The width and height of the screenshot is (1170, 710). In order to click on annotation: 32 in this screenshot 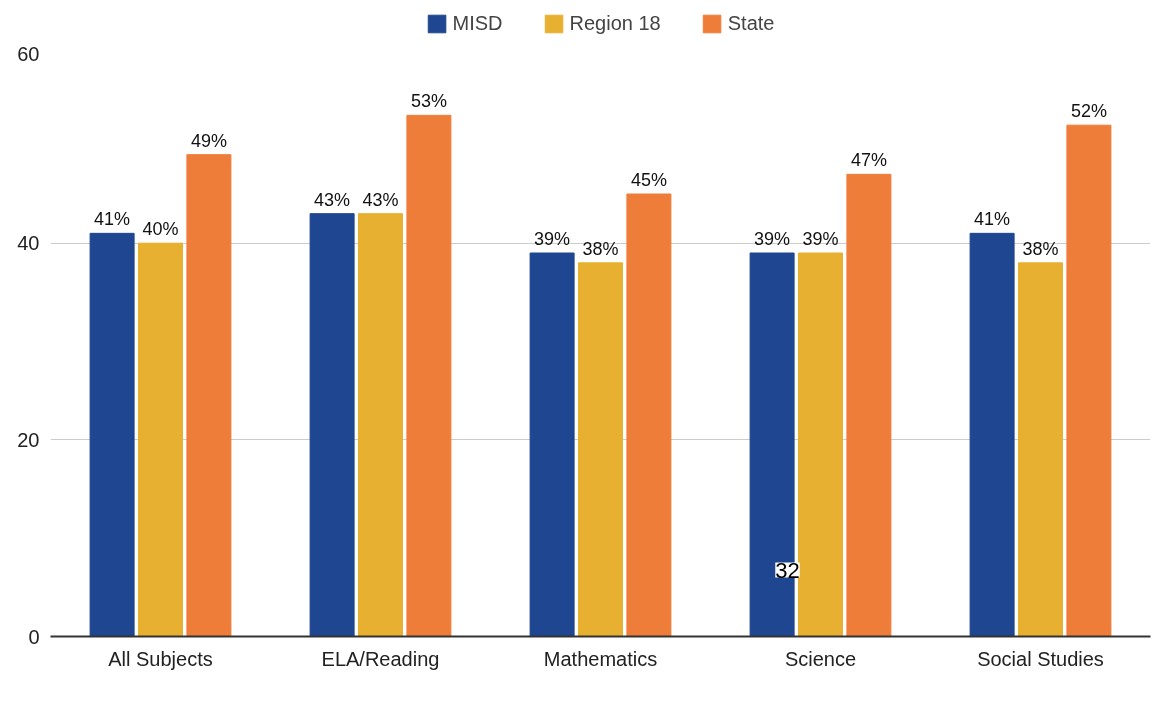, I will do `click(787, 570)`.